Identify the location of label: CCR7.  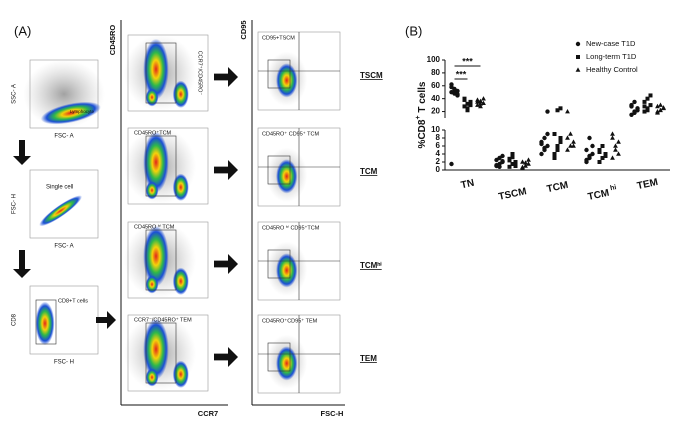
(208, 413).